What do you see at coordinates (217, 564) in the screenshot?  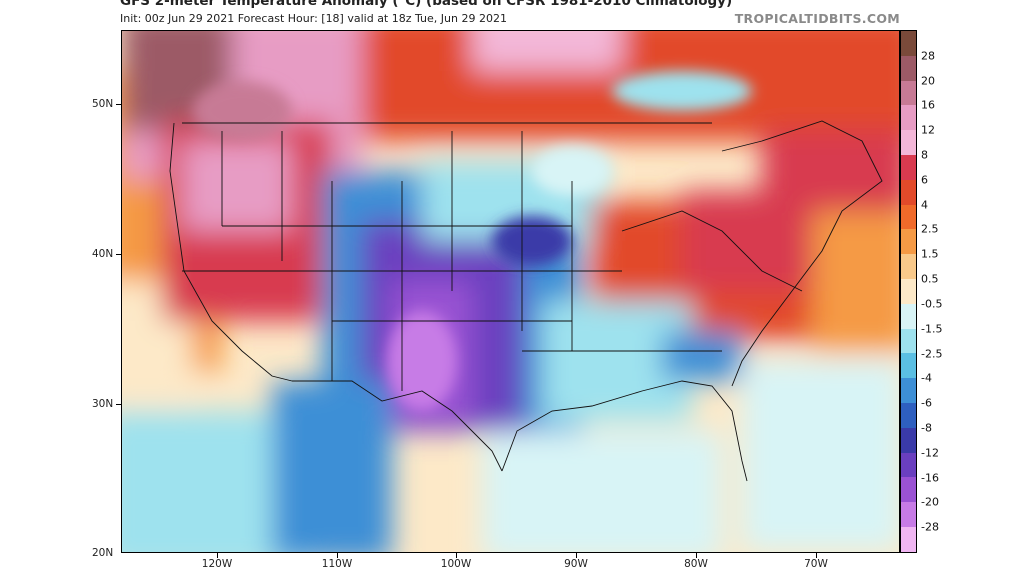 I see `lon-label-120w: 120W` at bounding box center [217, 564].